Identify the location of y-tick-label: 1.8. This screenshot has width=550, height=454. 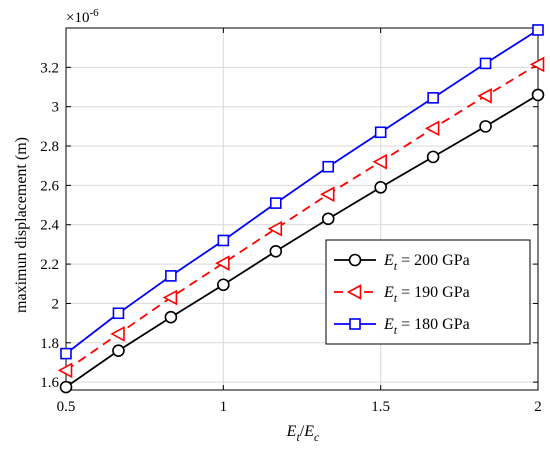
(49, 344).